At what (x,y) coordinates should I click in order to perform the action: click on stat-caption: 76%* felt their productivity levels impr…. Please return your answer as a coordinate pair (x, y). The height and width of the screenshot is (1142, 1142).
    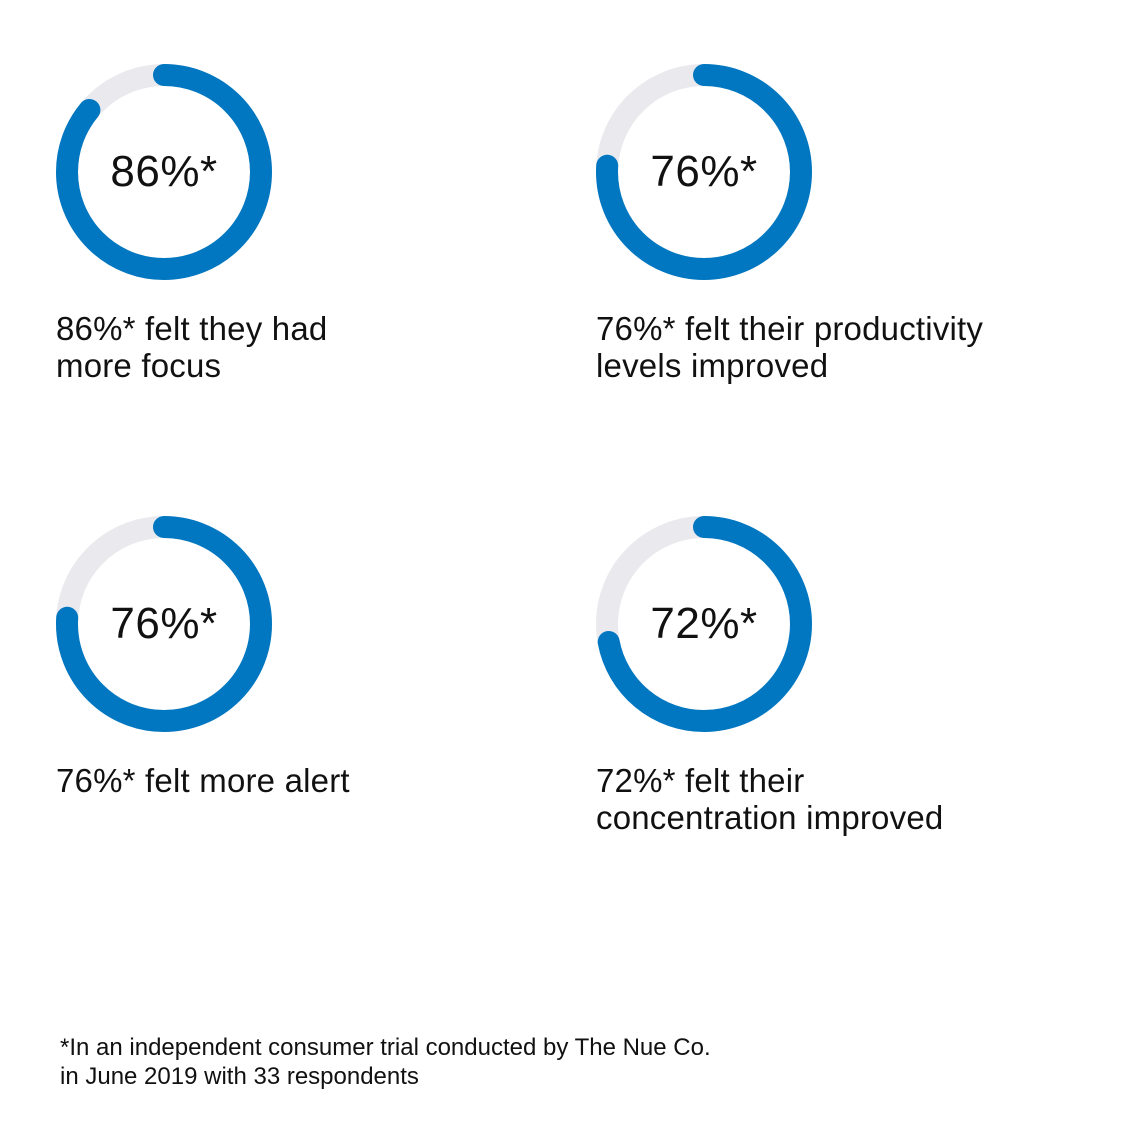
    Looking at the image, I should click on (831, 347).